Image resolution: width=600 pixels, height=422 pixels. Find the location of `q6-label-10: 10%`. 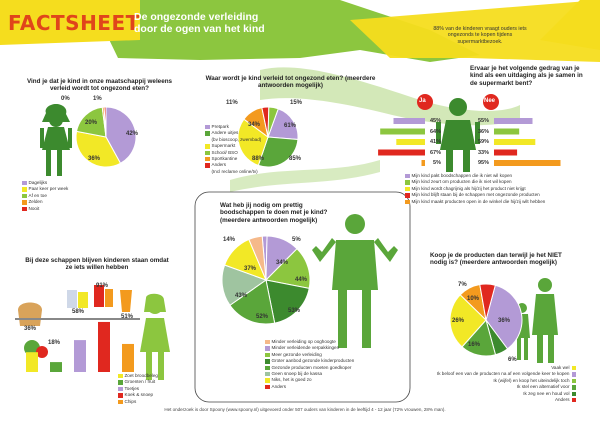

q6-label-10: 10% is located at coordinates (473, 299).